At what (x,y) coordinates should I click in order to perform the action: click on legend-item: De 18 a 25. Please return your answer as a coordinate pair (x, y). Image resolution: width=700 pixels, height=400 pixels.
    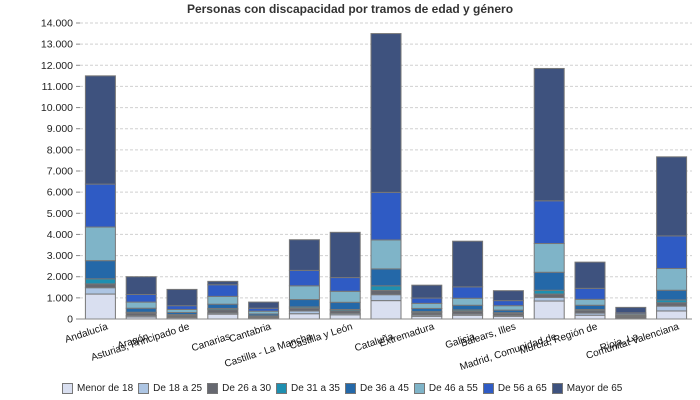
    Looking at the image, I should click on (170, 388).